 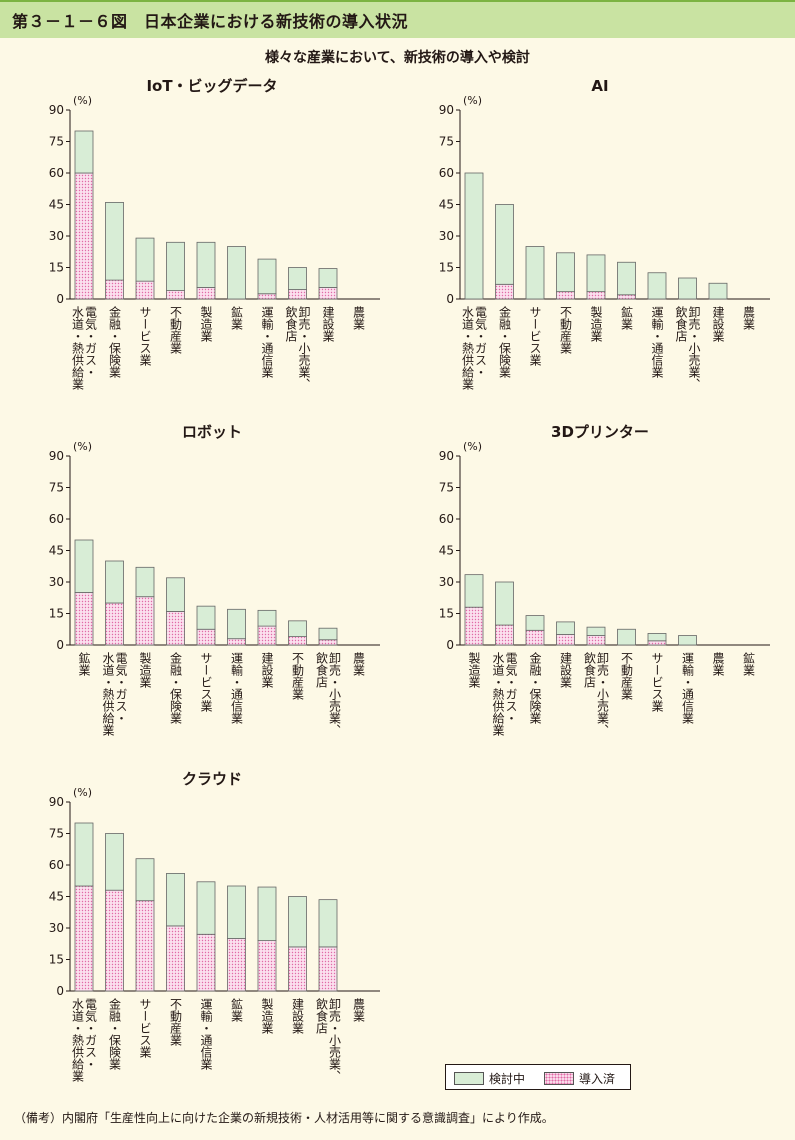 What do you see at coordinates (507, 1079) in the screenshot?
I see `legend-label-considering: 検討中` at bounding box center [507, 1079].